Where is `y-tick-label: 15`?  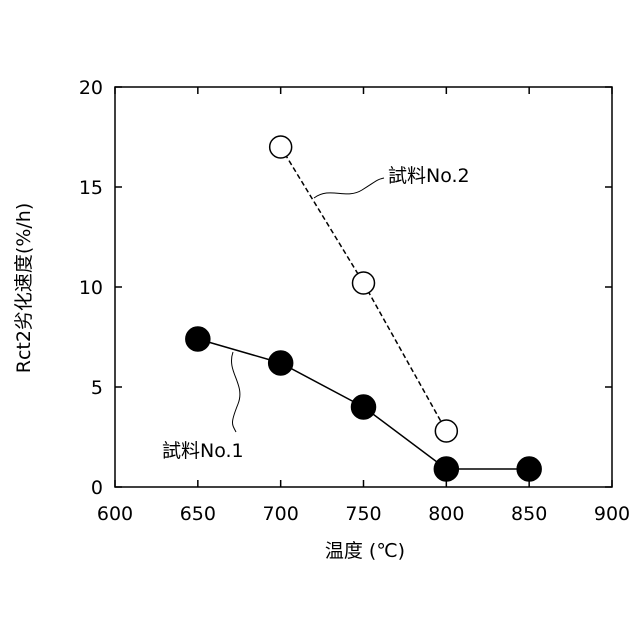
y-tick-label: 15 is located at coordinates (91, 188).